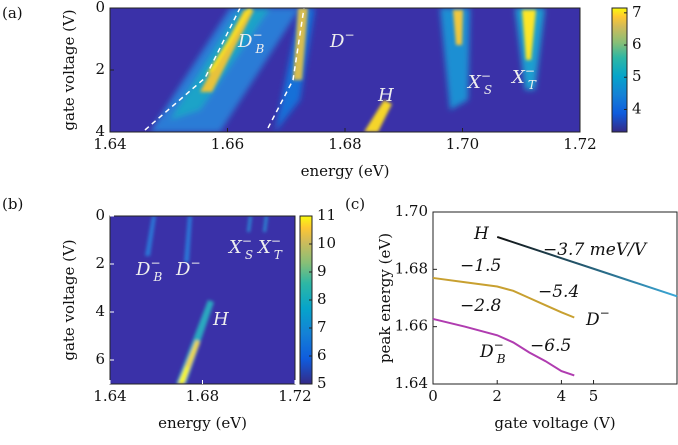  What do you see at coordinates (385, 298) in the screenshot?
I see `y-axis-label: peak energy (eV)` at bounding box center [385, 298].